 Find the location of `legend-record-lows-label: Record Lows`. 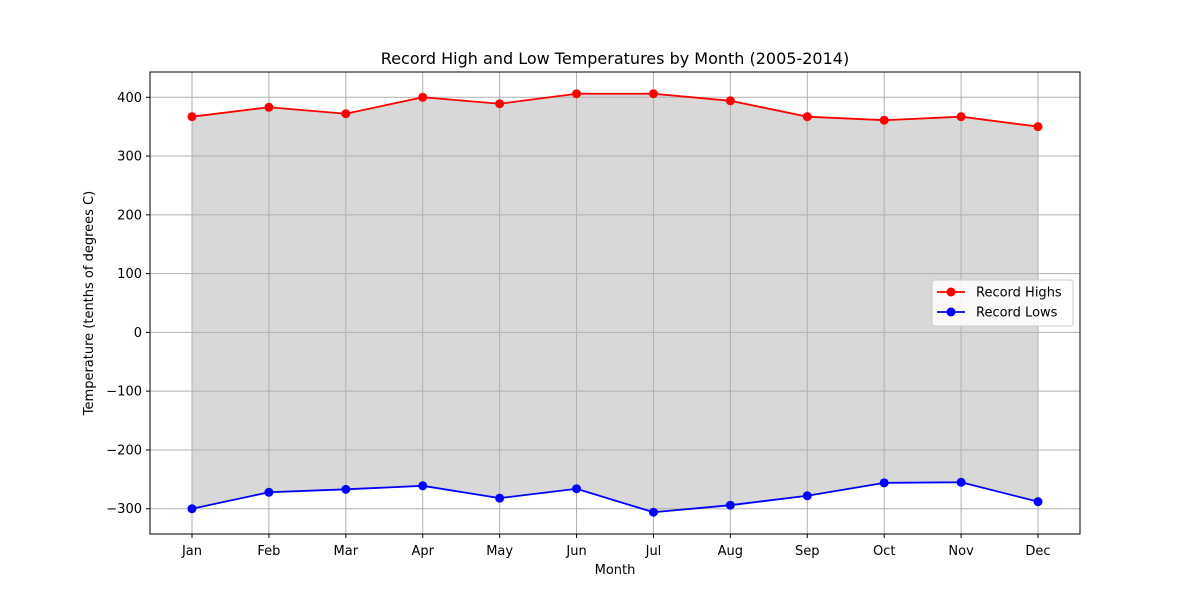

legend-record-lows-label: Record Lows is located at coordinates (1017, 313).